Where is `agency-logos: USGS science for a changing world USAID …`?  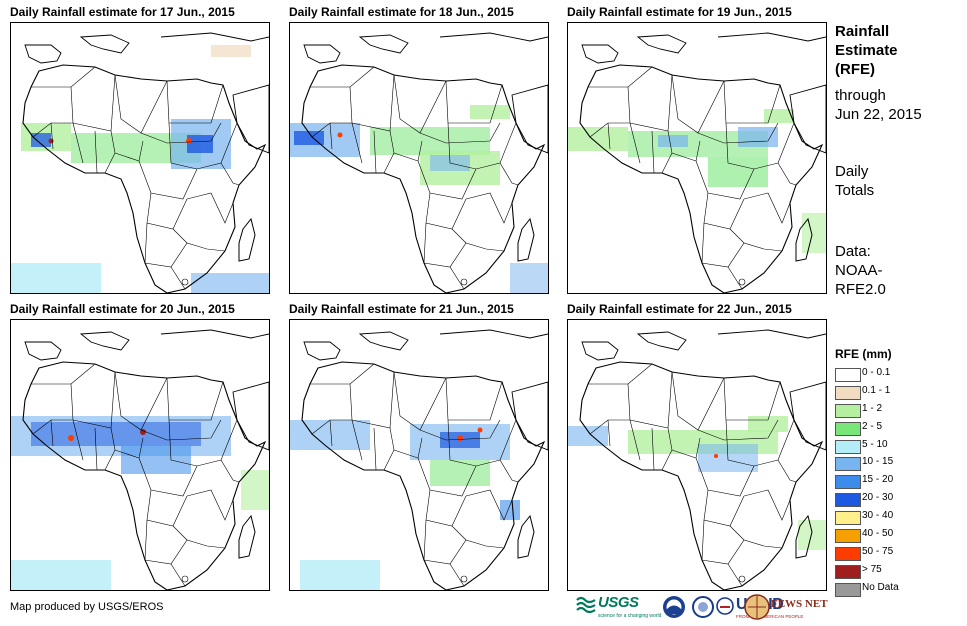
agency-logos: USGS science for a changing world USAID … is located at coordinates (702, 607).